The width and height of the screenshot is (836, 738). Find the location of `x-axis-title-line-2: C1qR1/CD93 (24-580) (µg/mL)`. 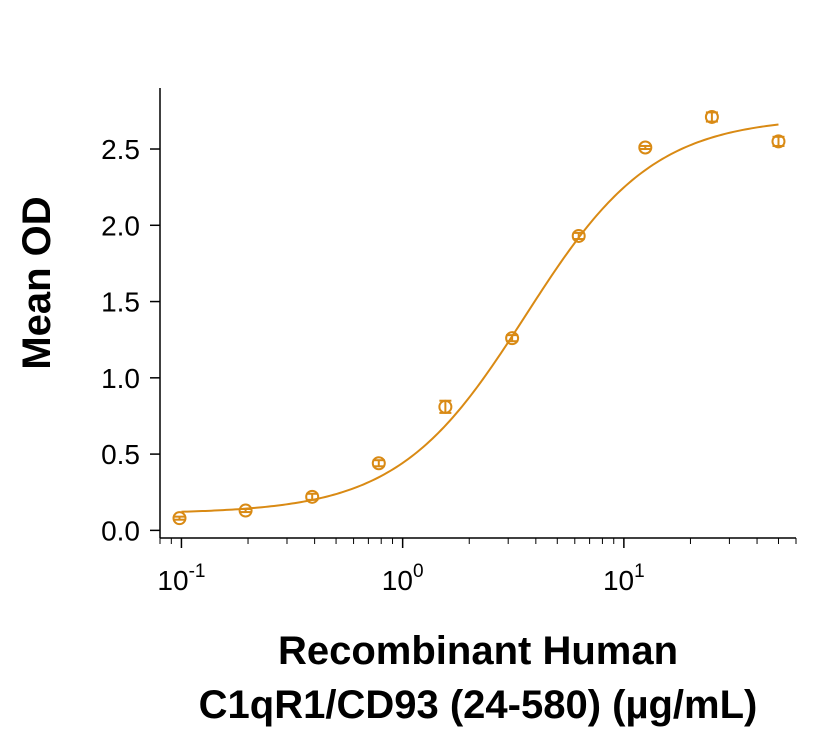

x-axis-title-line-2: C1qR1/CD93 (24-580) (µg/mL) is located at coordinates (478, 705).